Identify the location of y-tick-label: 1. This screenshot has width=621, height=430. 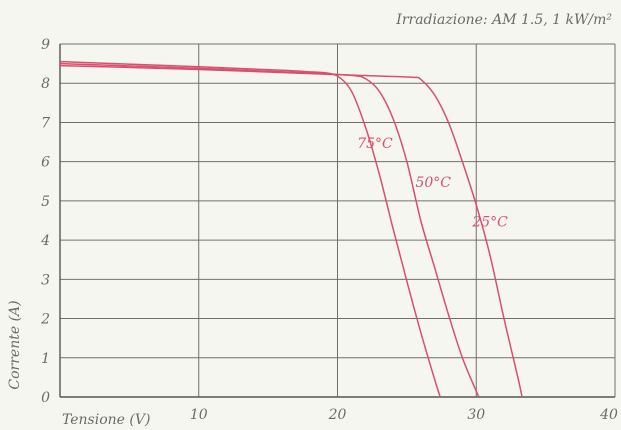
(45, 359).